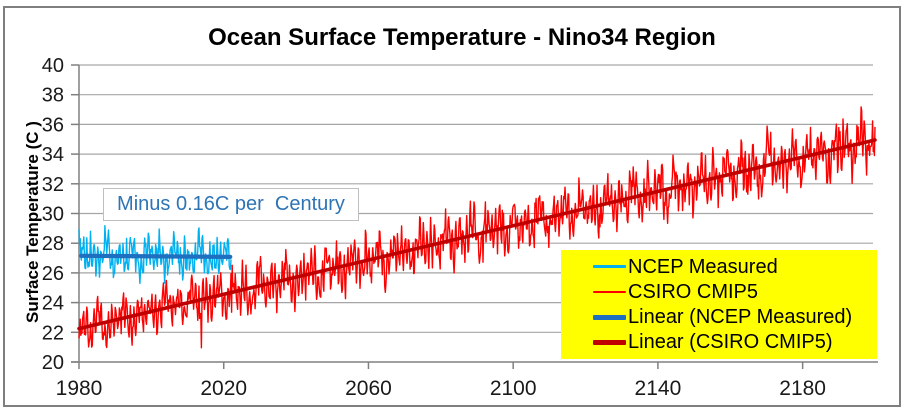 The height and width of the screenshot is (416, 914). I want to click on y-tick-label: 20, so click(53, 363).